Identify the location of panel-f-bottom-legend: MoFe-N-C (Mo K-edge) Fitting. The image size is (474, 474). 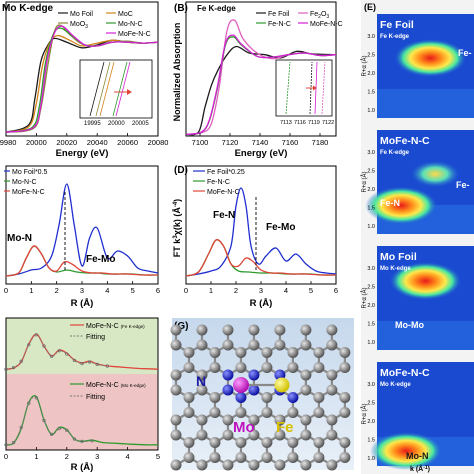
(108, 391).